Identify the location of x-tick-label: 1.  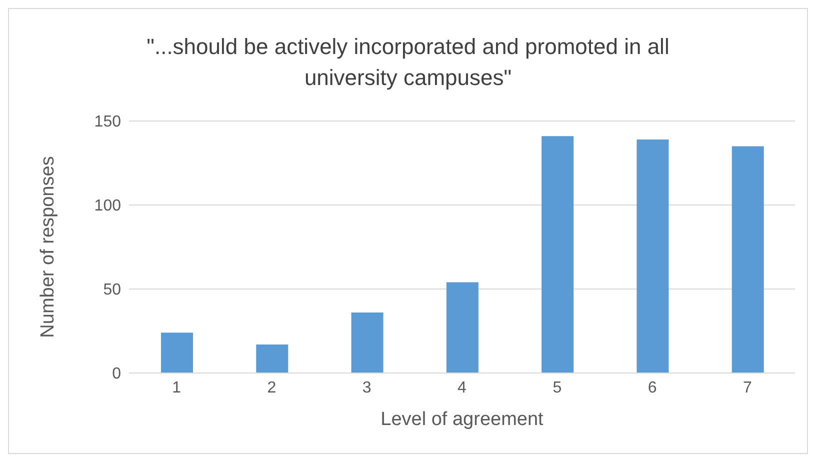
(177, 387).